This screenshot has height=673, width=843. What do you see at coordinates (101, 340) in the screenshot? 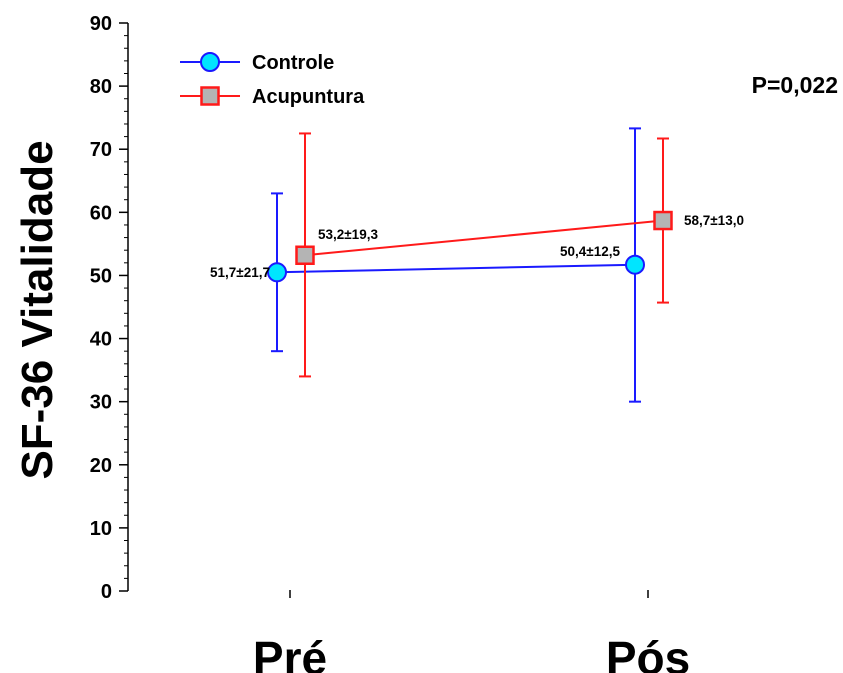
I see `y-tick-label: 40` at bounding box center [101, 340].